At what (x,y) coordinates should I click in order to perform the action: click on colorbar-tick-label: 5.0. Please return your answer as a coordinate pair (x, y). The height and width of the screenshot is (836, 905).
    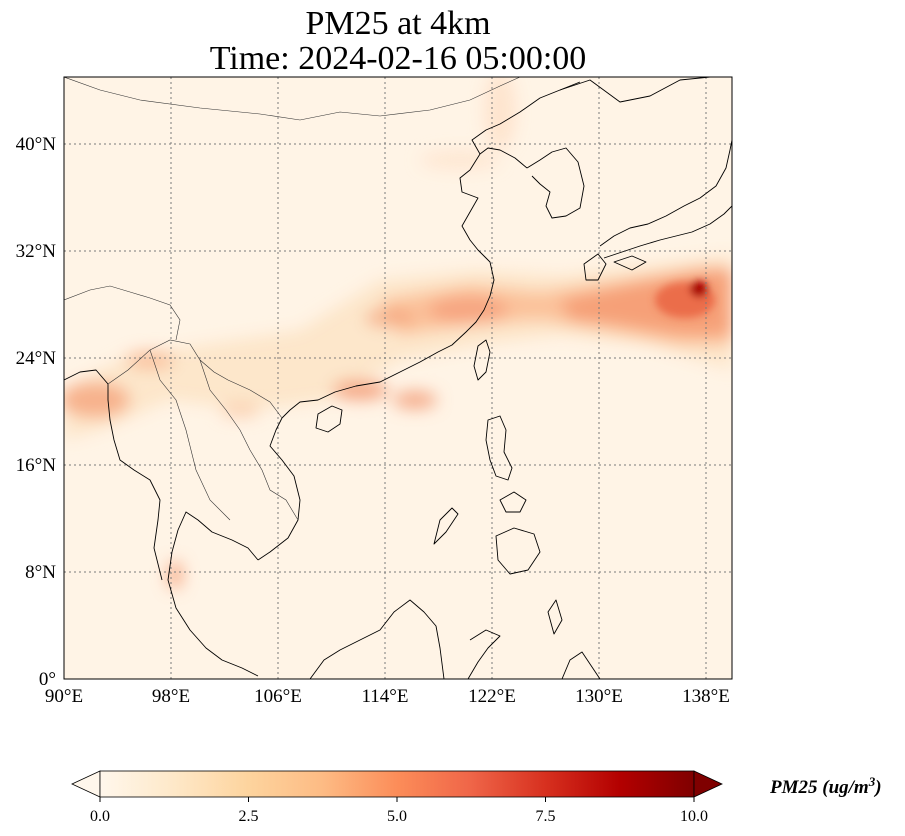
    Looking at the image, I should click on (397, 816).